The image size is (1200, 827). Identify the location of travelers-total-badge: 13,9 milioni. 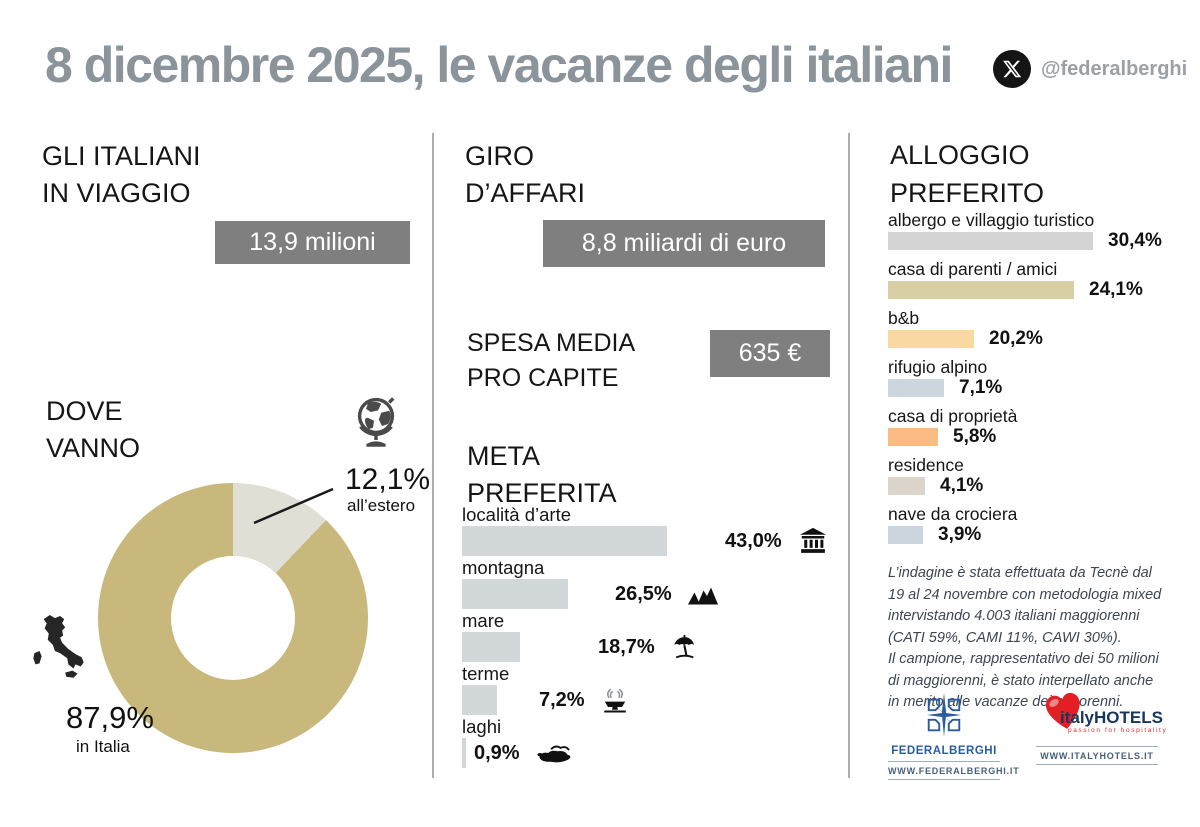
(312, 242).